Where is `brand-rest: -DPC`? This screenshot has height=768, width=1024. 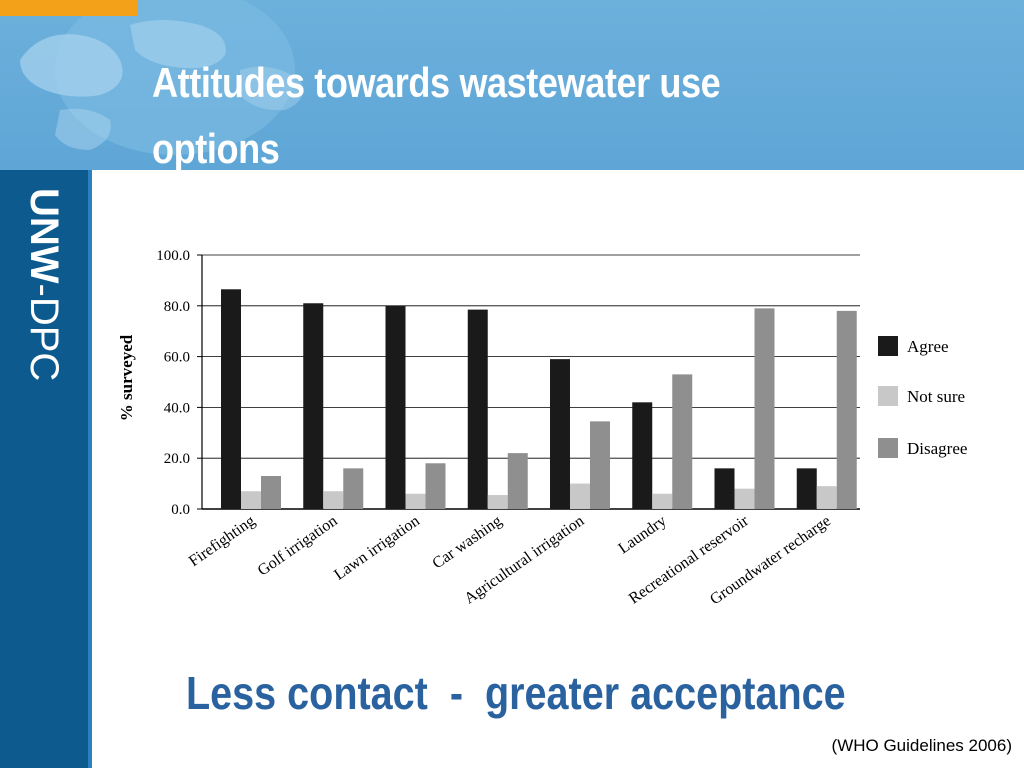
brand-rest: -DPC is located at coordinates (44, 332).